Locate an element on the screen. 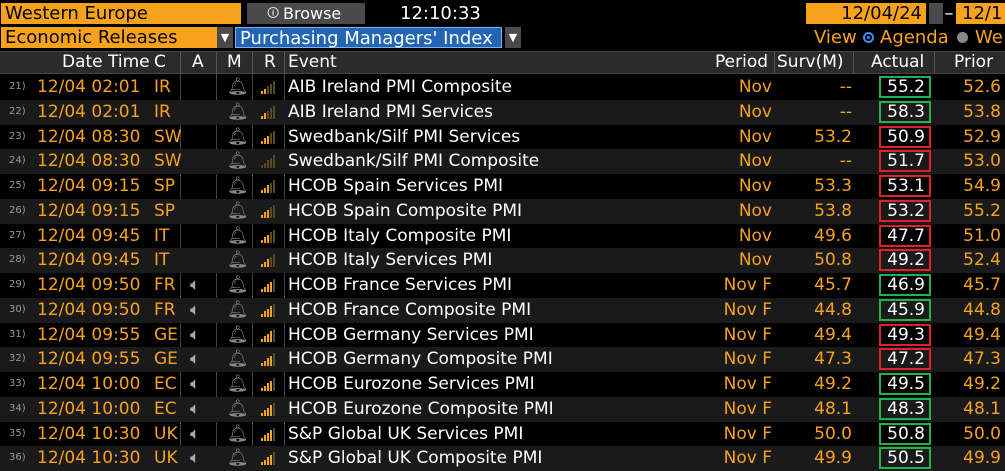 The image size is (1005, 471). row-event: HCOB Eurozone Composite PMI is located at coordinates (421, 408).